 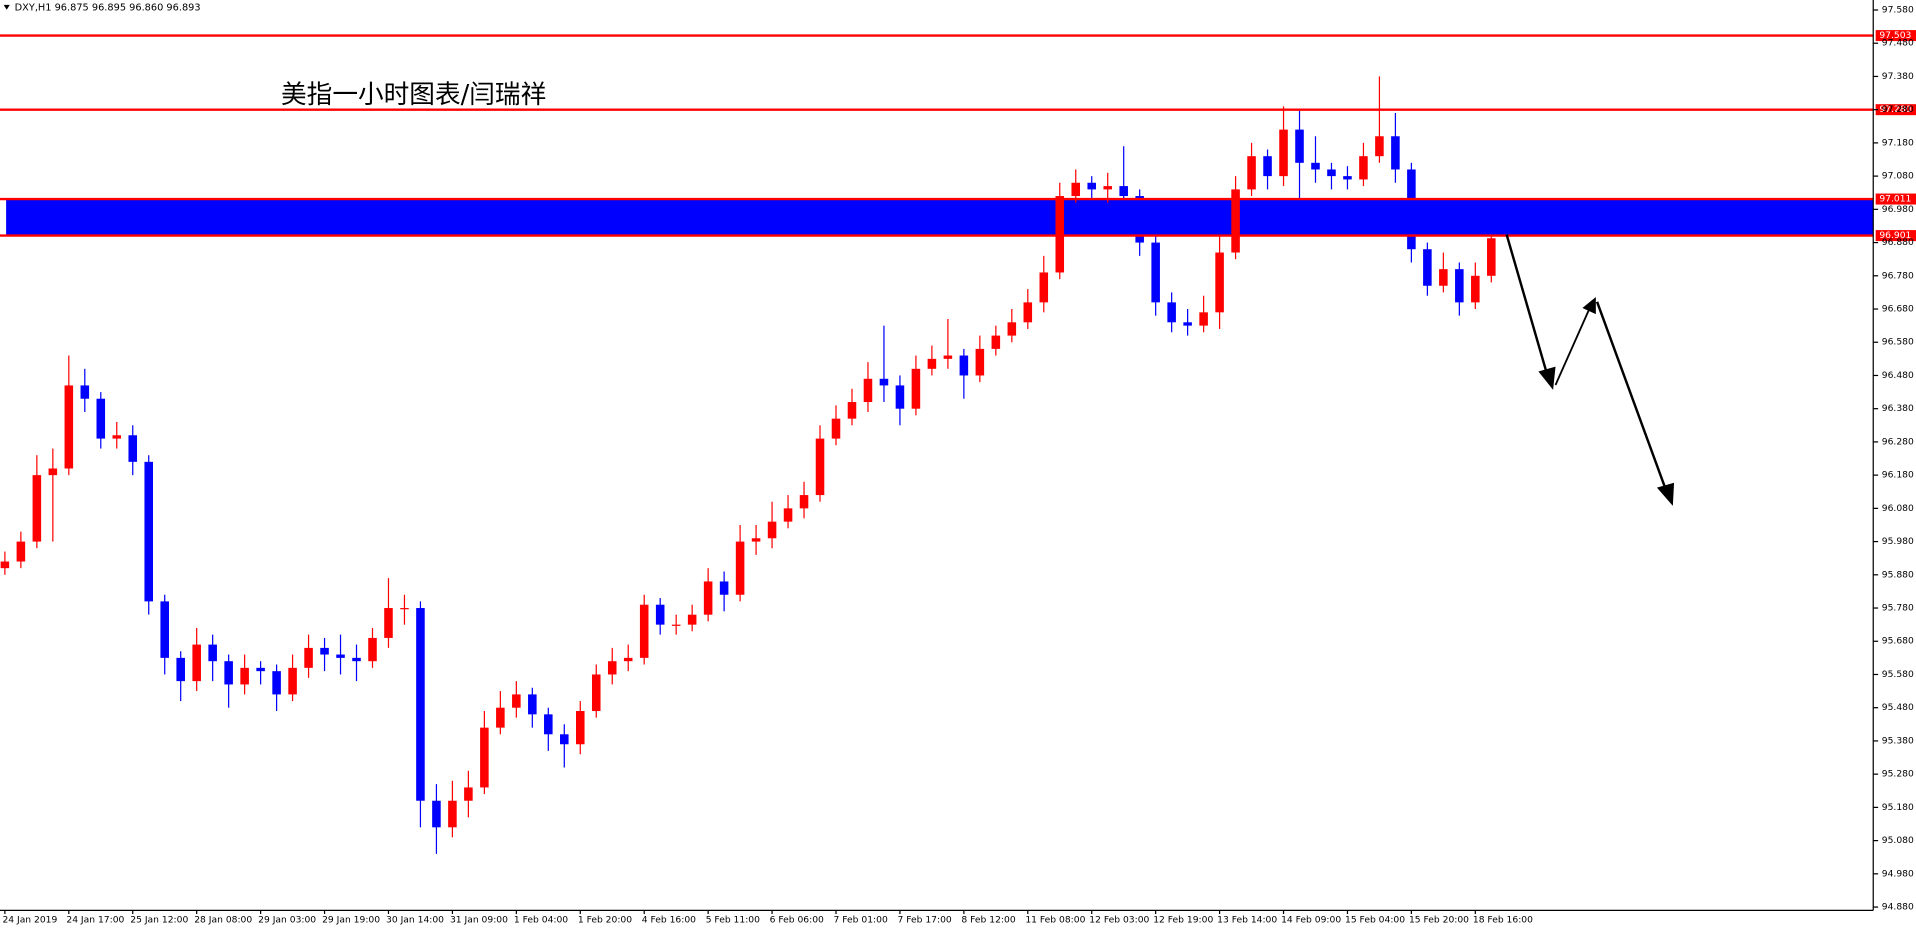 I want to click on y-tick-label: 96.080, so click(x=1898, y=508).